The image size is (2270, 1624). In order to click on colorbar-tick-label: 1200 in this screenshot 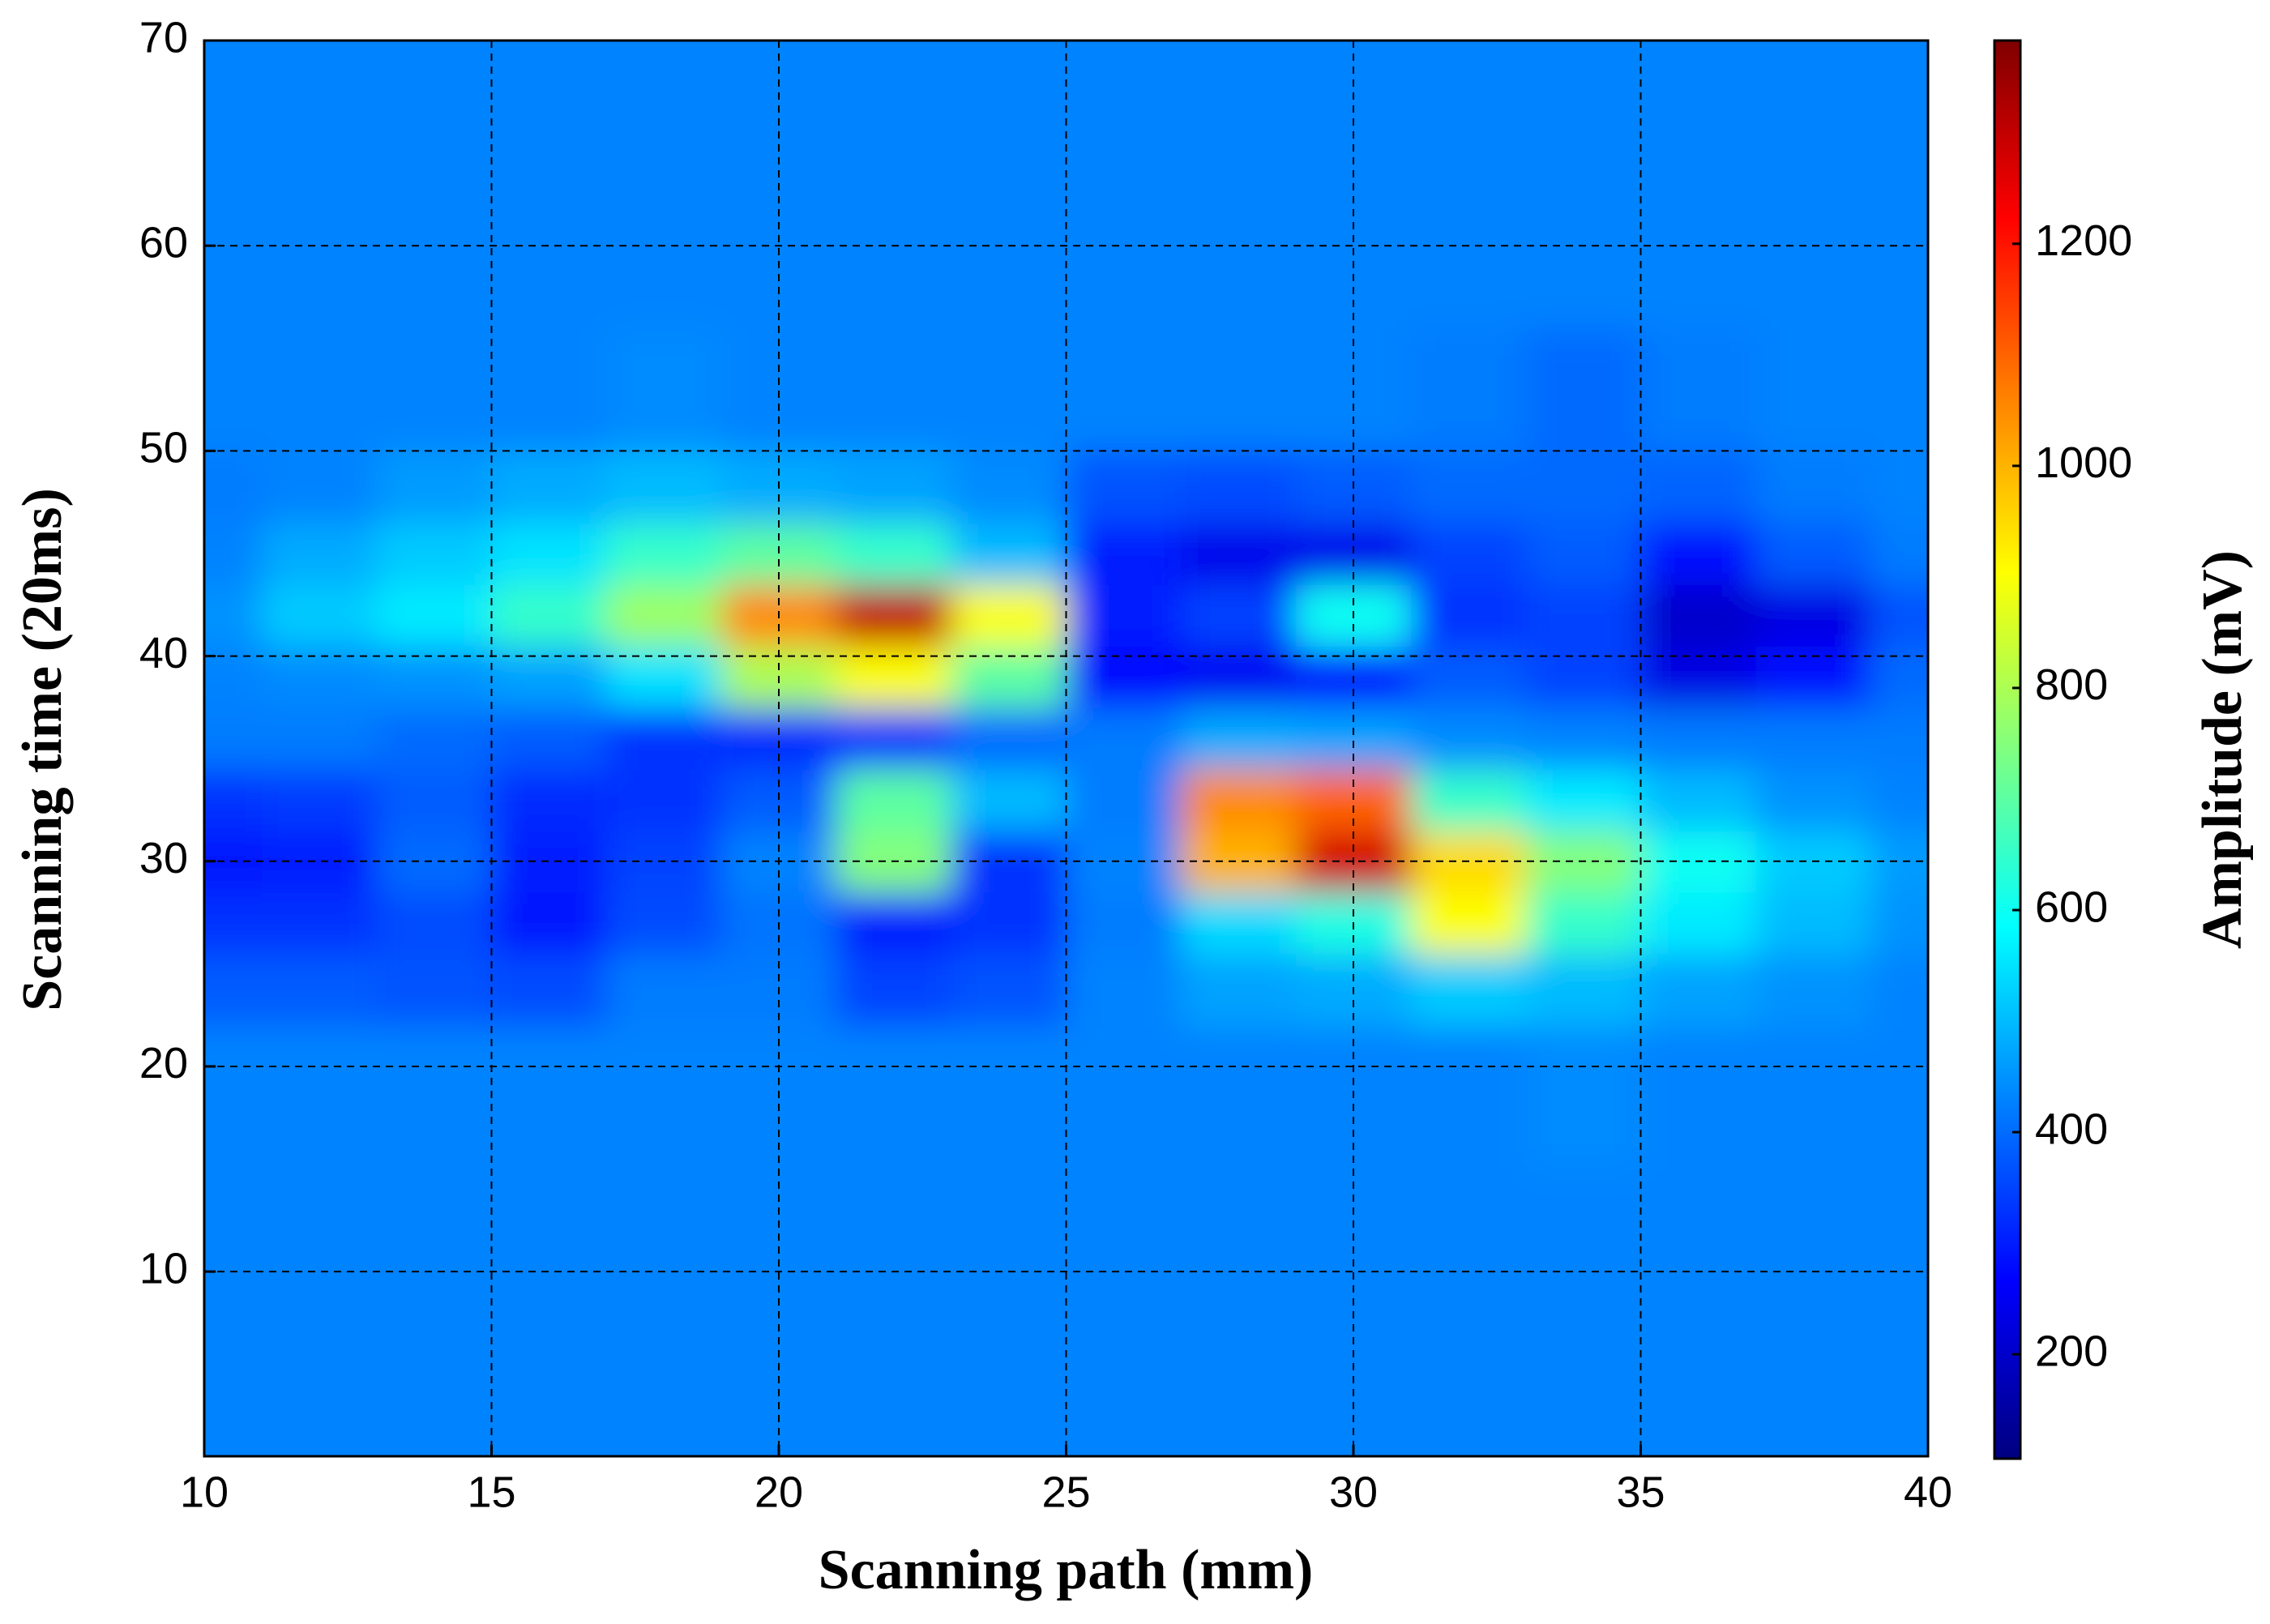, I will do `click(2083, 240)`.